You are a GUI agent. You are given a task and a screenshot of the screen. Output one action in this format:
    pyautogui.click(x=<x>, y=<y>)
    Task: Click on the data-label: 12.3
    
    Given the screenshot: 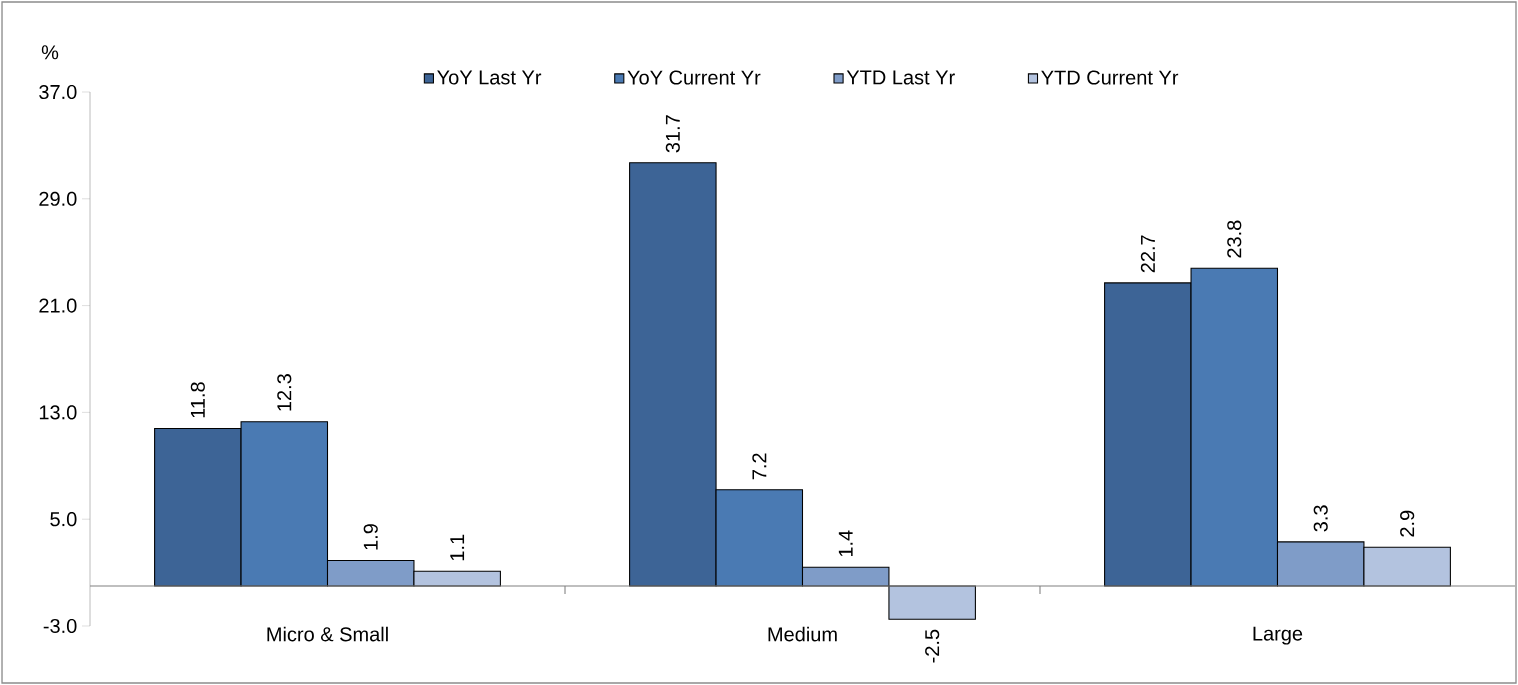 What is the action you would take?
    pyautogui.click(x=284, y=392)
    